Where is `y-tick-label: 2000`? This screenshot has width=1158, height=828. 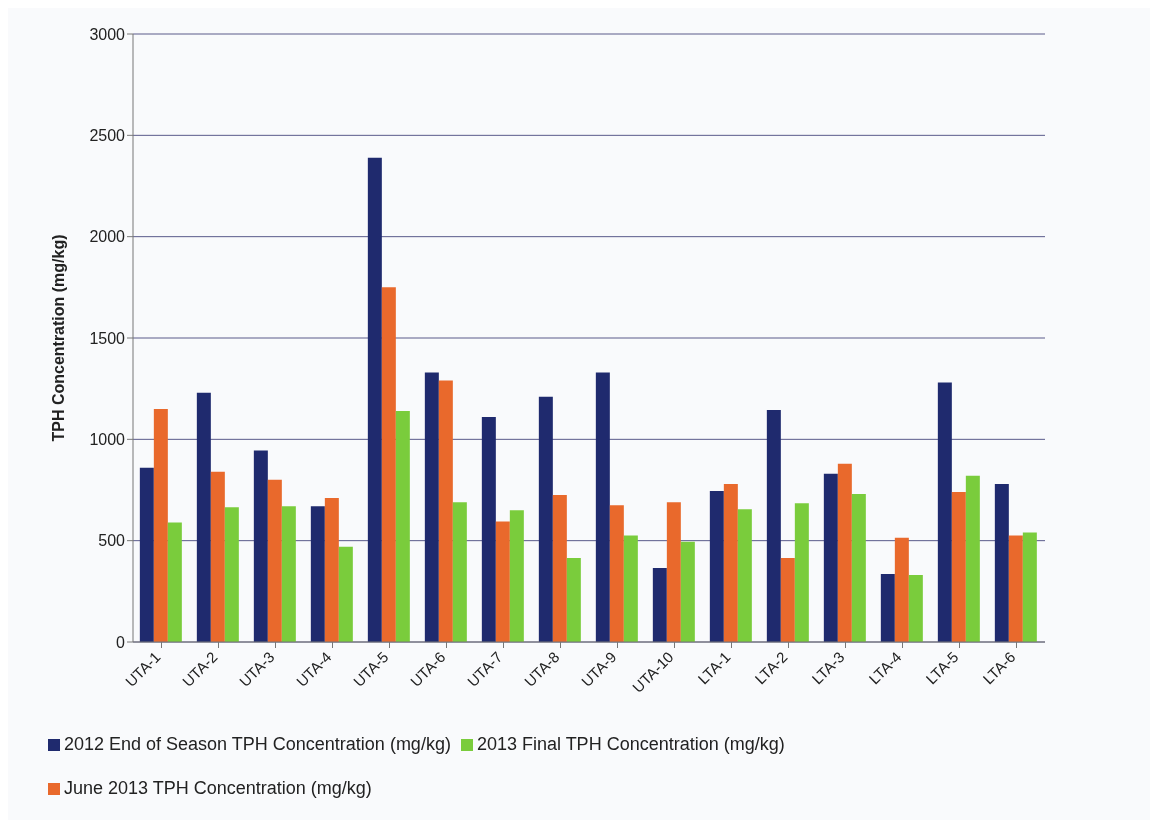 y-tick-label: 2000 is located at coordinates (107, 237).